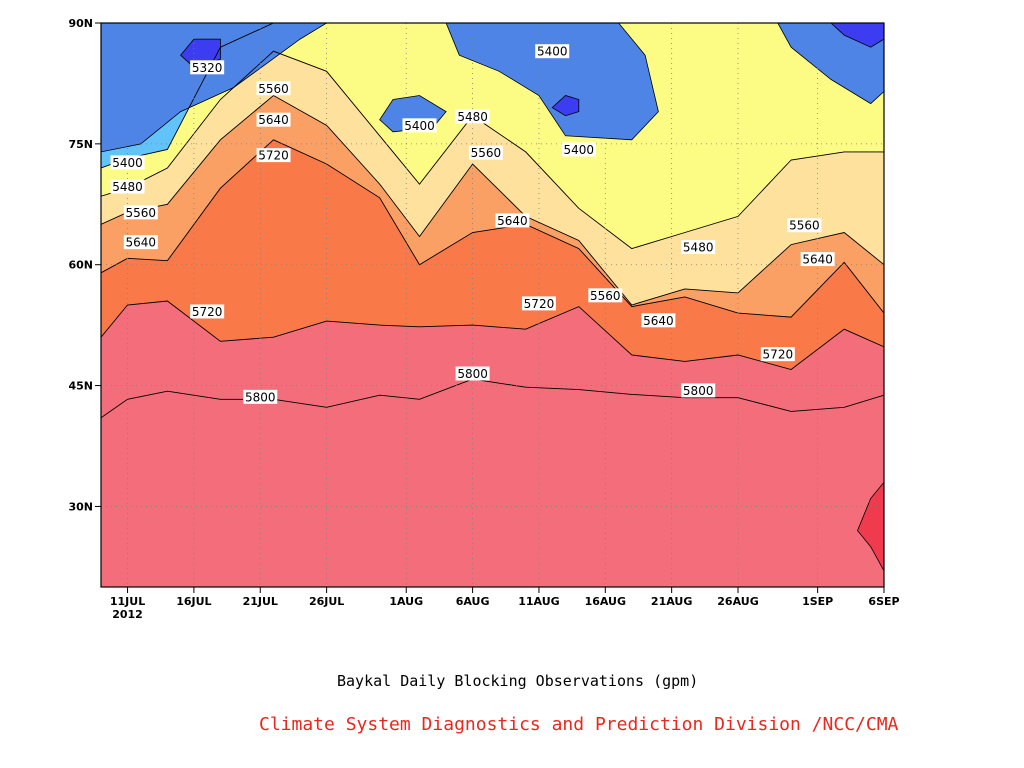  I want to click on x-tick-label: 26AUG, so click(737, 601).